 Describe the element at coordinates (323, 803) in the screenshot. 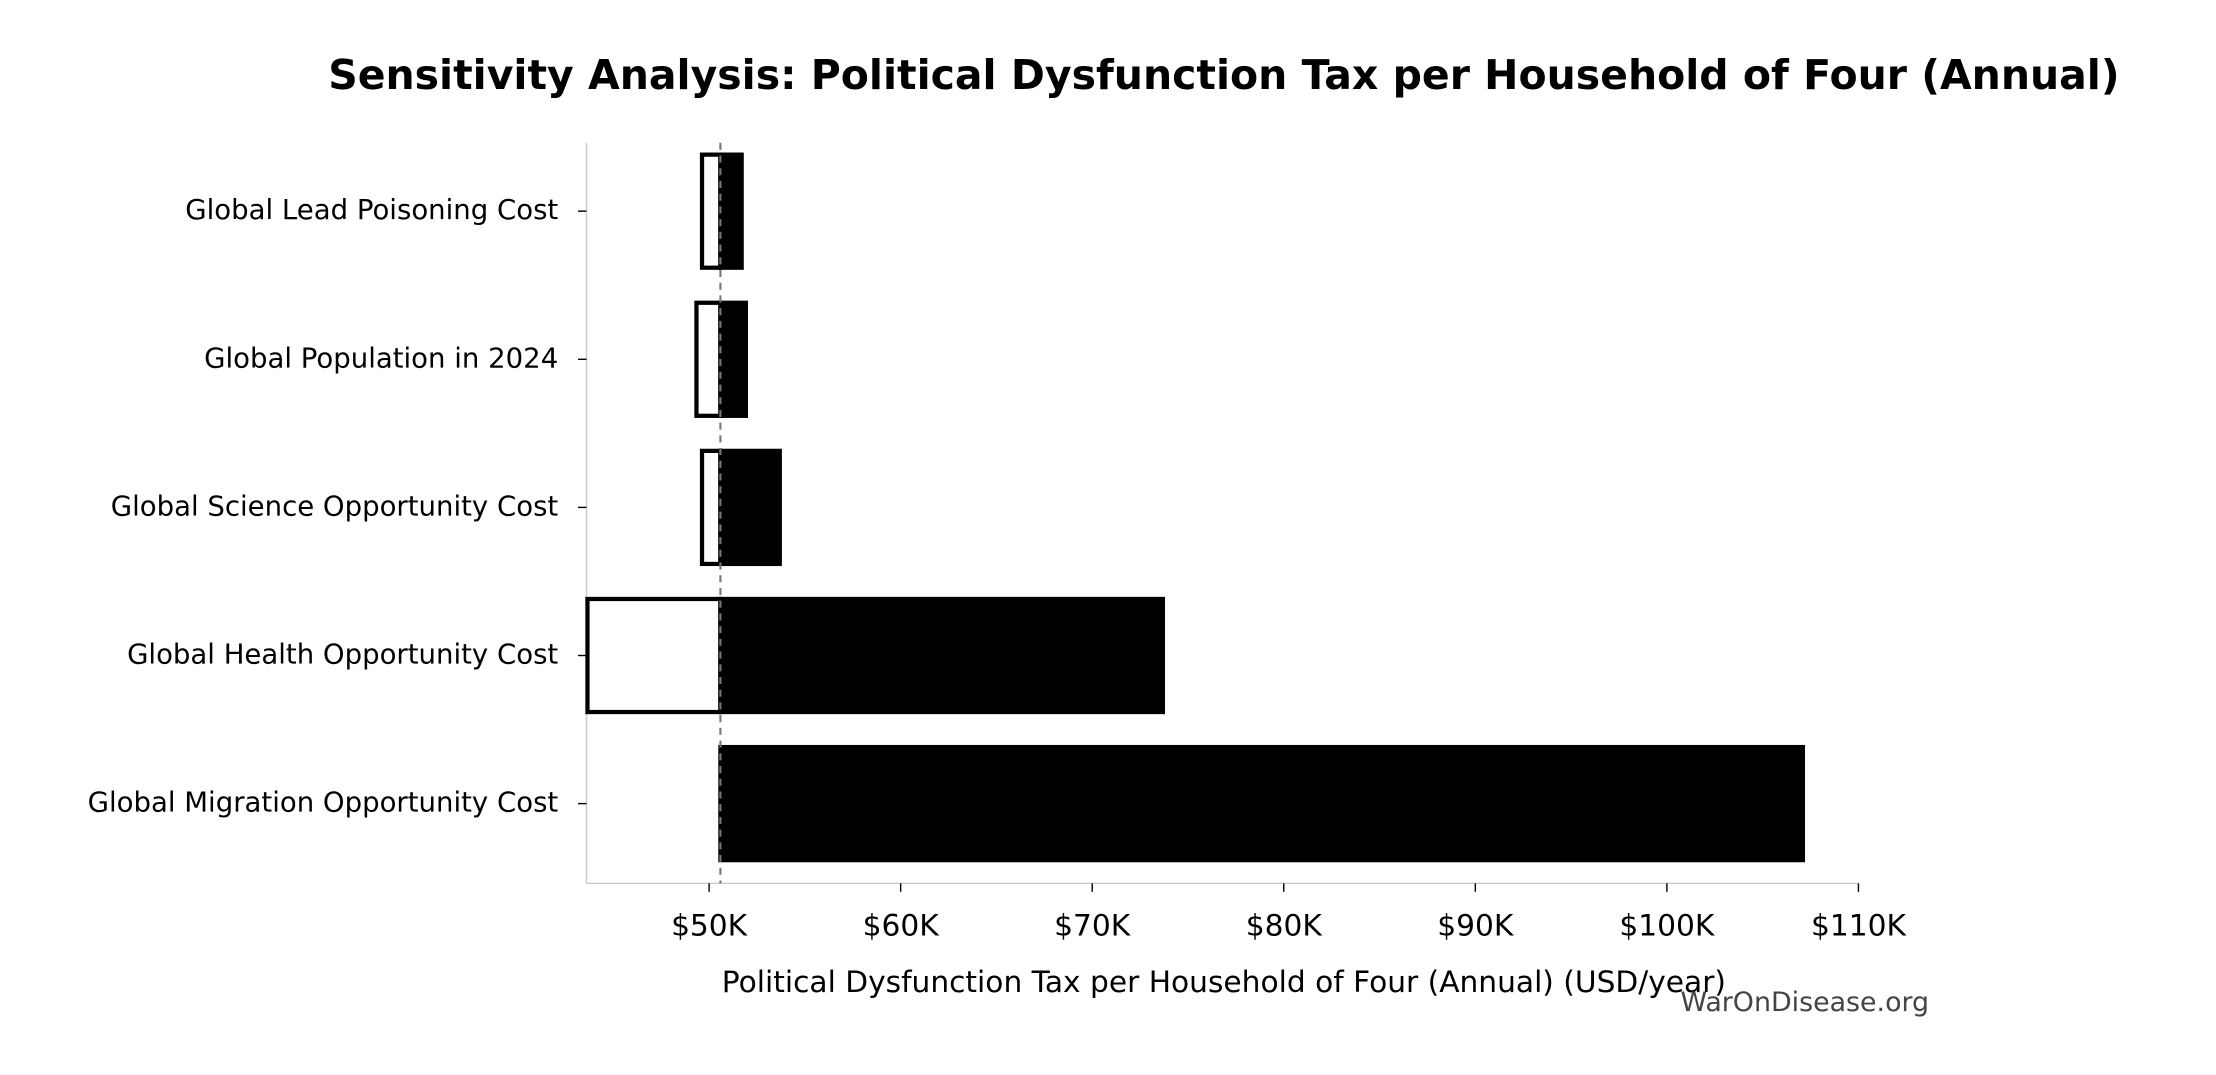

I see `y-tick-label: Global Migration Opportunity Cost` at that location.